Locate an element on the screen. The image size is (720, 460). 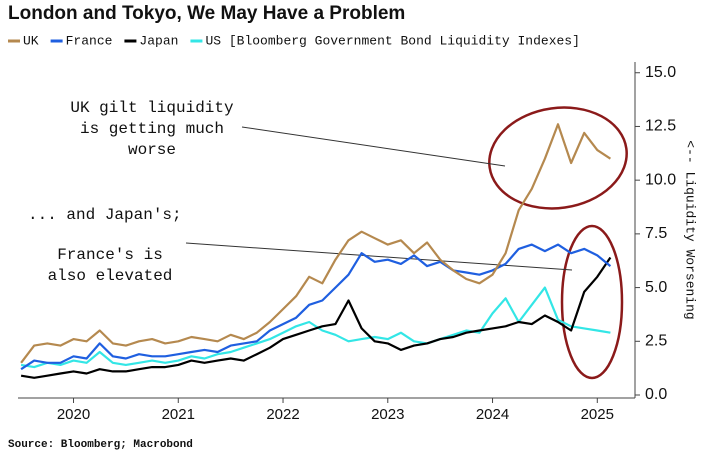
y-tick-label: 0.0 is located at coordinates (656, 394).